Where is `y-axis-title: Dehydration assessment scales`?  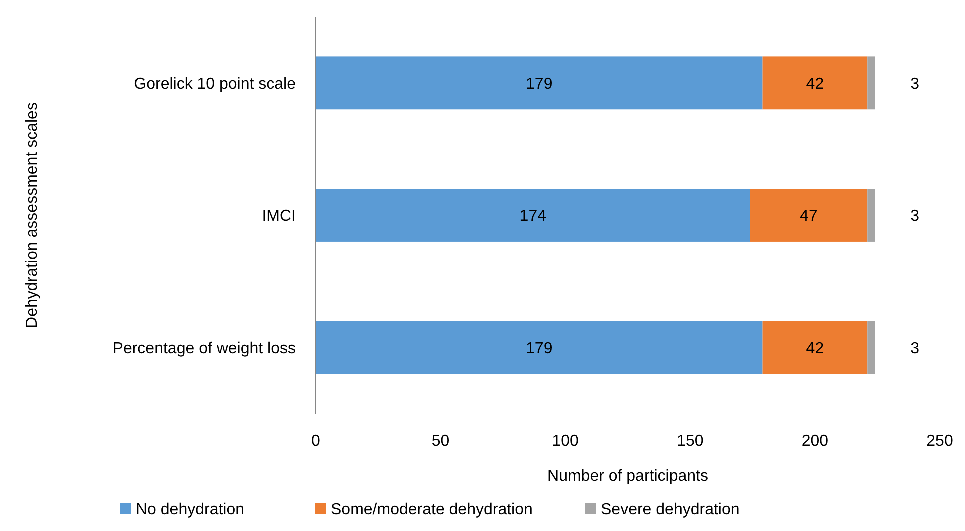 y-axis-title: Dehydration assessment scales is located at coordinates (32, 215).